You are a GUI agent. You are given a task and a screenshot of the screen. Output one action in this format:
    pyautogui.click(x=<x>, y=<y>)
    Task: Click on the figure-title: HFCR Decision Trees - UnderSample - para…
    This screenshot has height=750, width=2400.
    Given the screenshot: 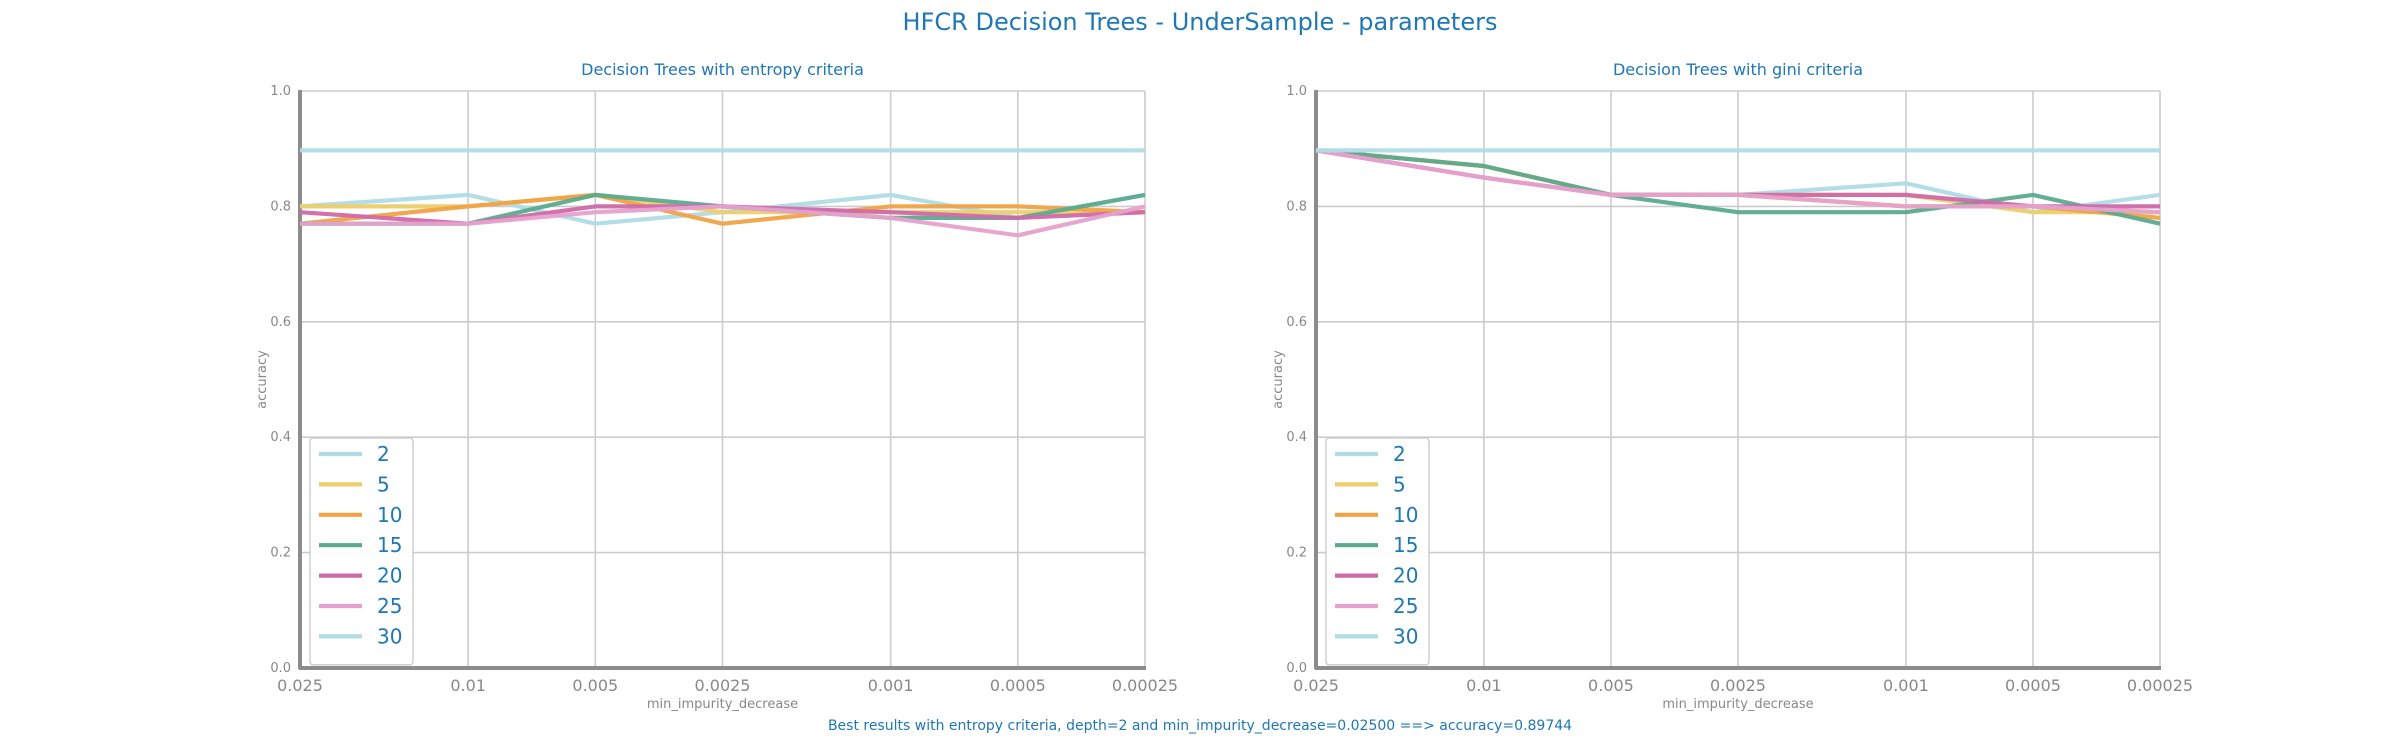 What is the action you would take?
    pyautogui.click(x=1200, y=22)
    